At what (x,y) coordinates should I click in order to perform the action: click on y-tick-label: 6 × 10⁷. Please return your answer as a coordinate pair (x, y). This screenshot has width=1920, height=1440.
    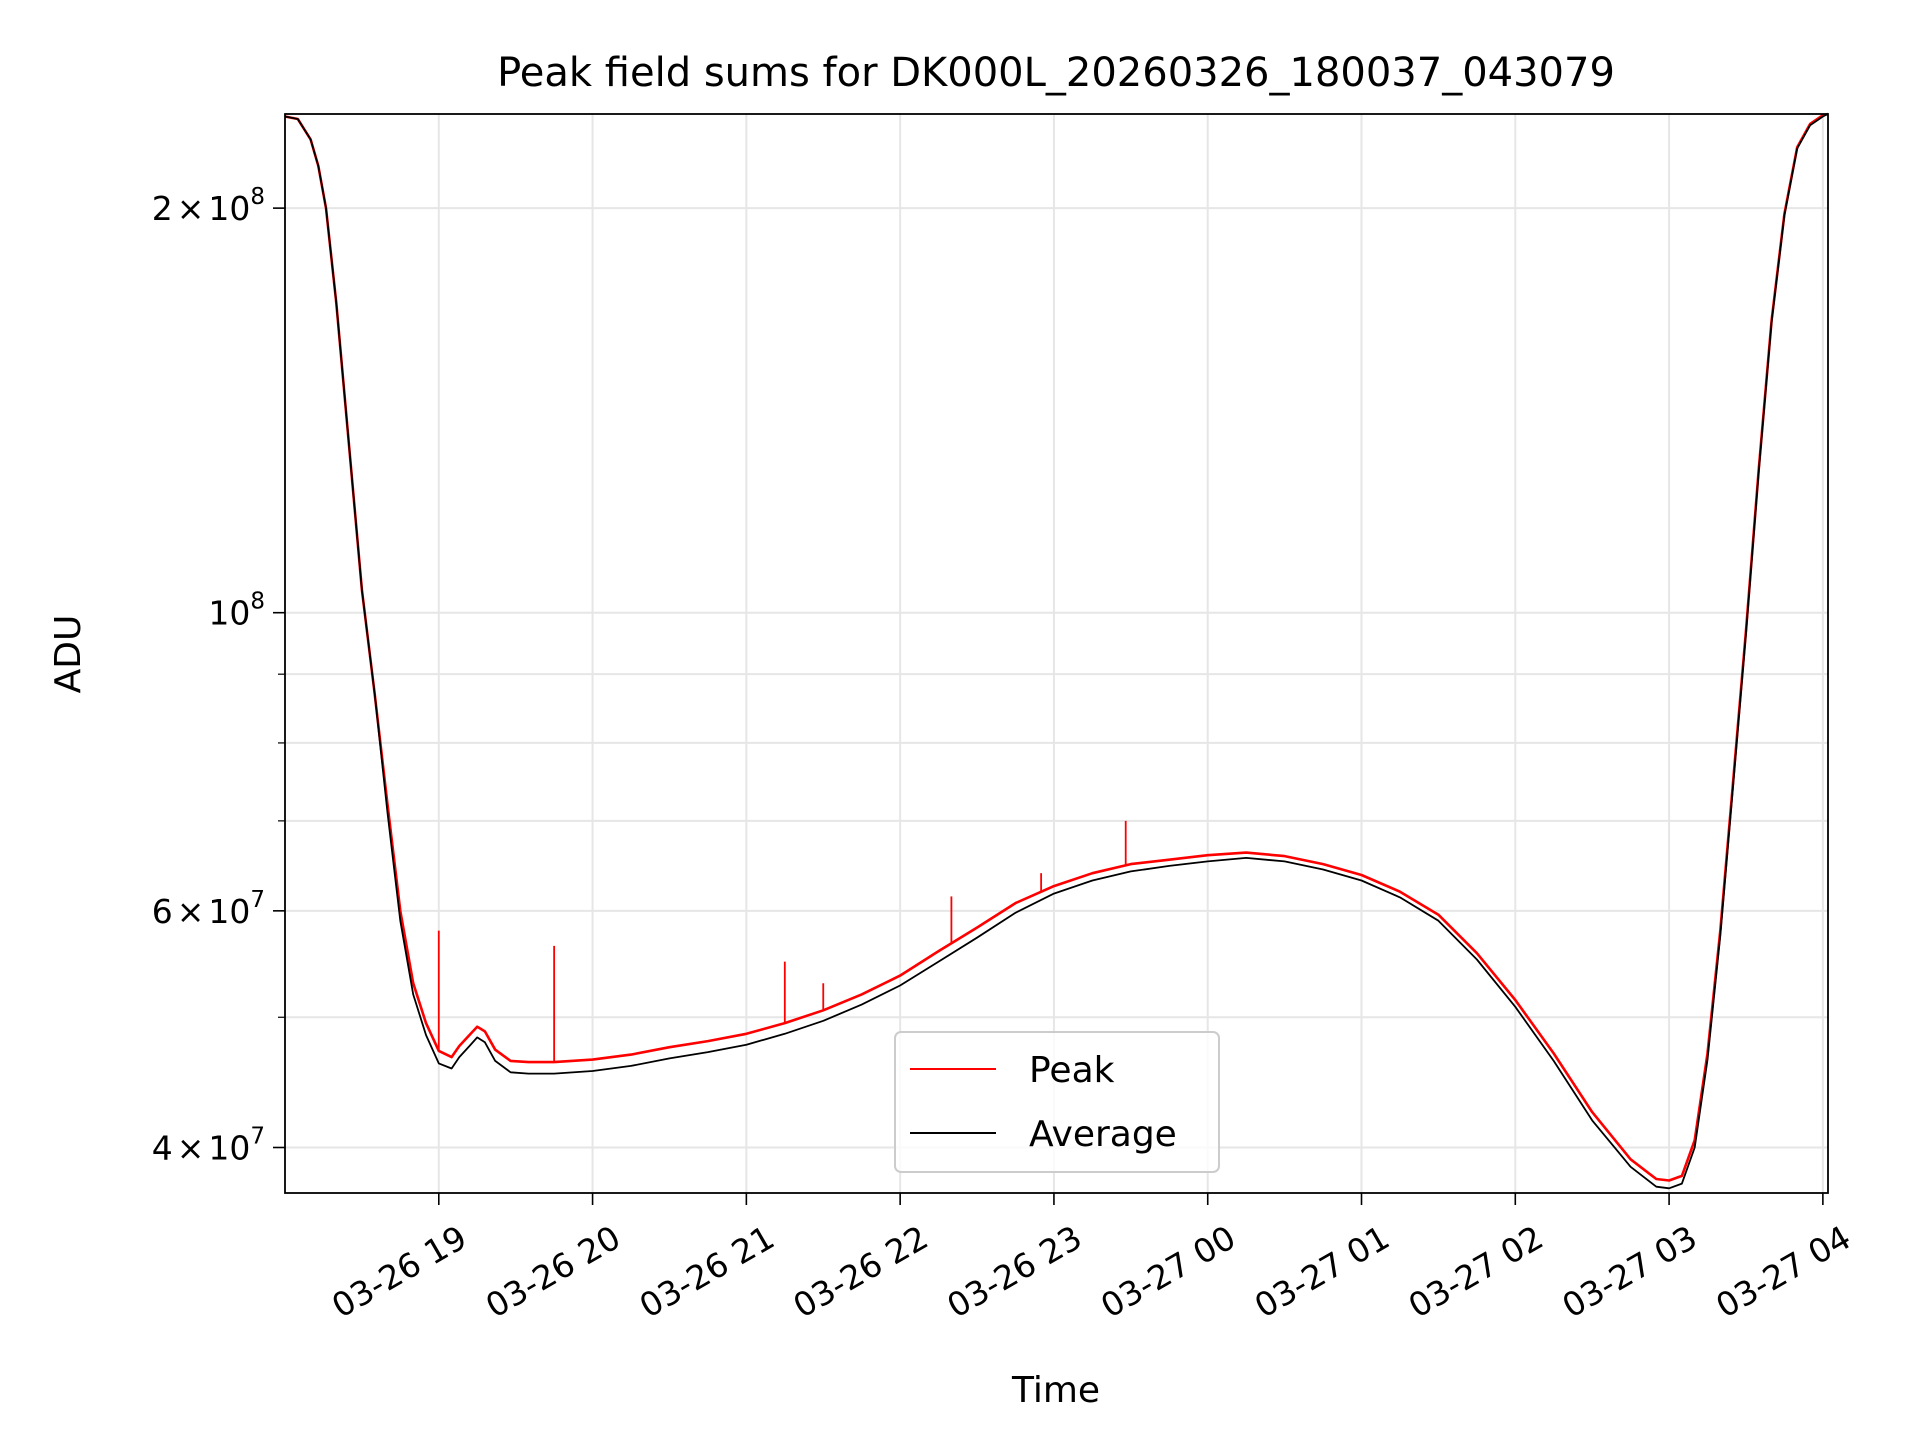
    Looking at the image, I should click on (208, 909).